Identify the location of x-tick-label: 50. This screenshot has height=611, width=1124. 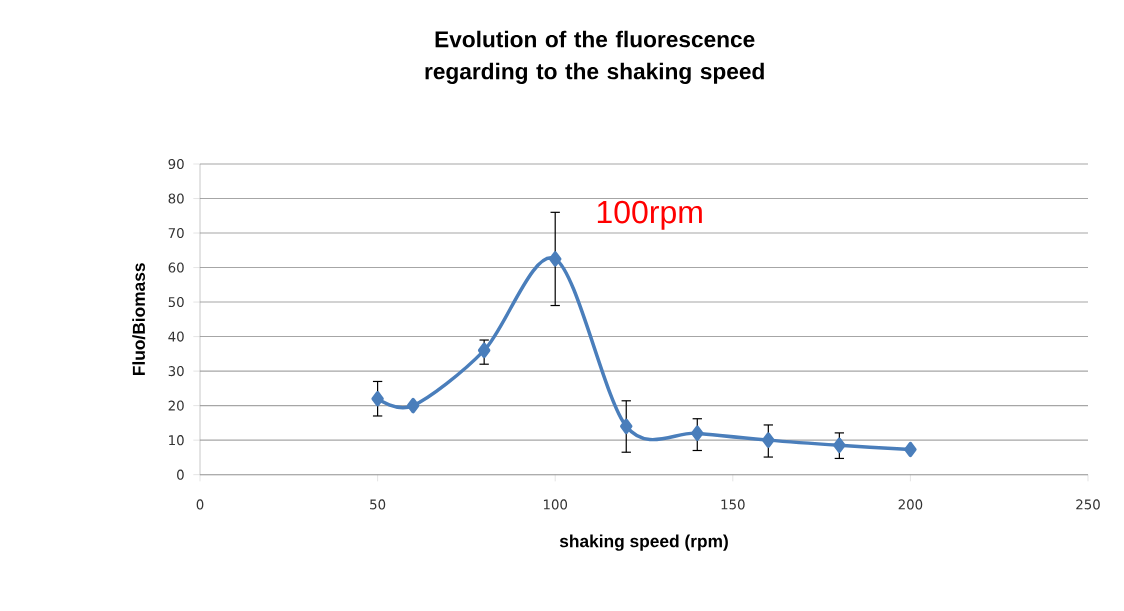
(378, 504).